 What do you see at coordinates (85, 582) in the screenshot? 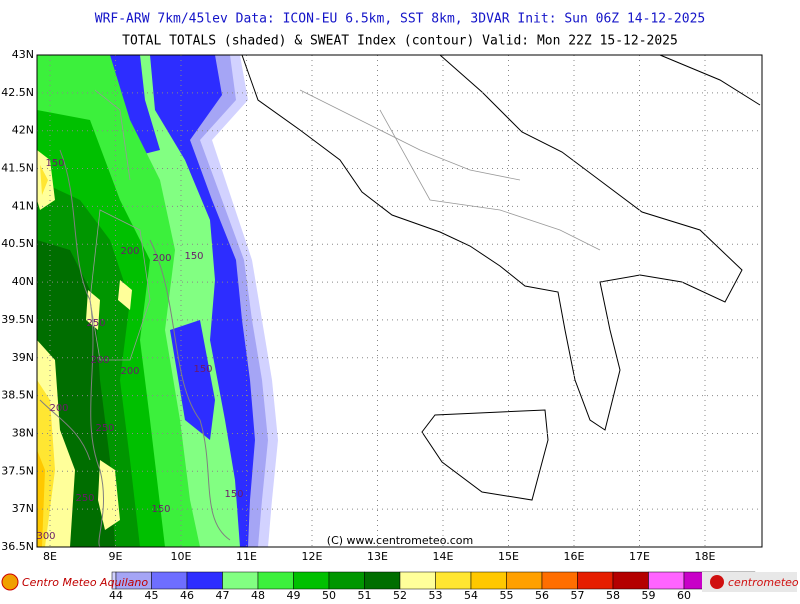
I see `logo-left-text: Centro Meteo Aquilano` at bounding box center [85, 582].